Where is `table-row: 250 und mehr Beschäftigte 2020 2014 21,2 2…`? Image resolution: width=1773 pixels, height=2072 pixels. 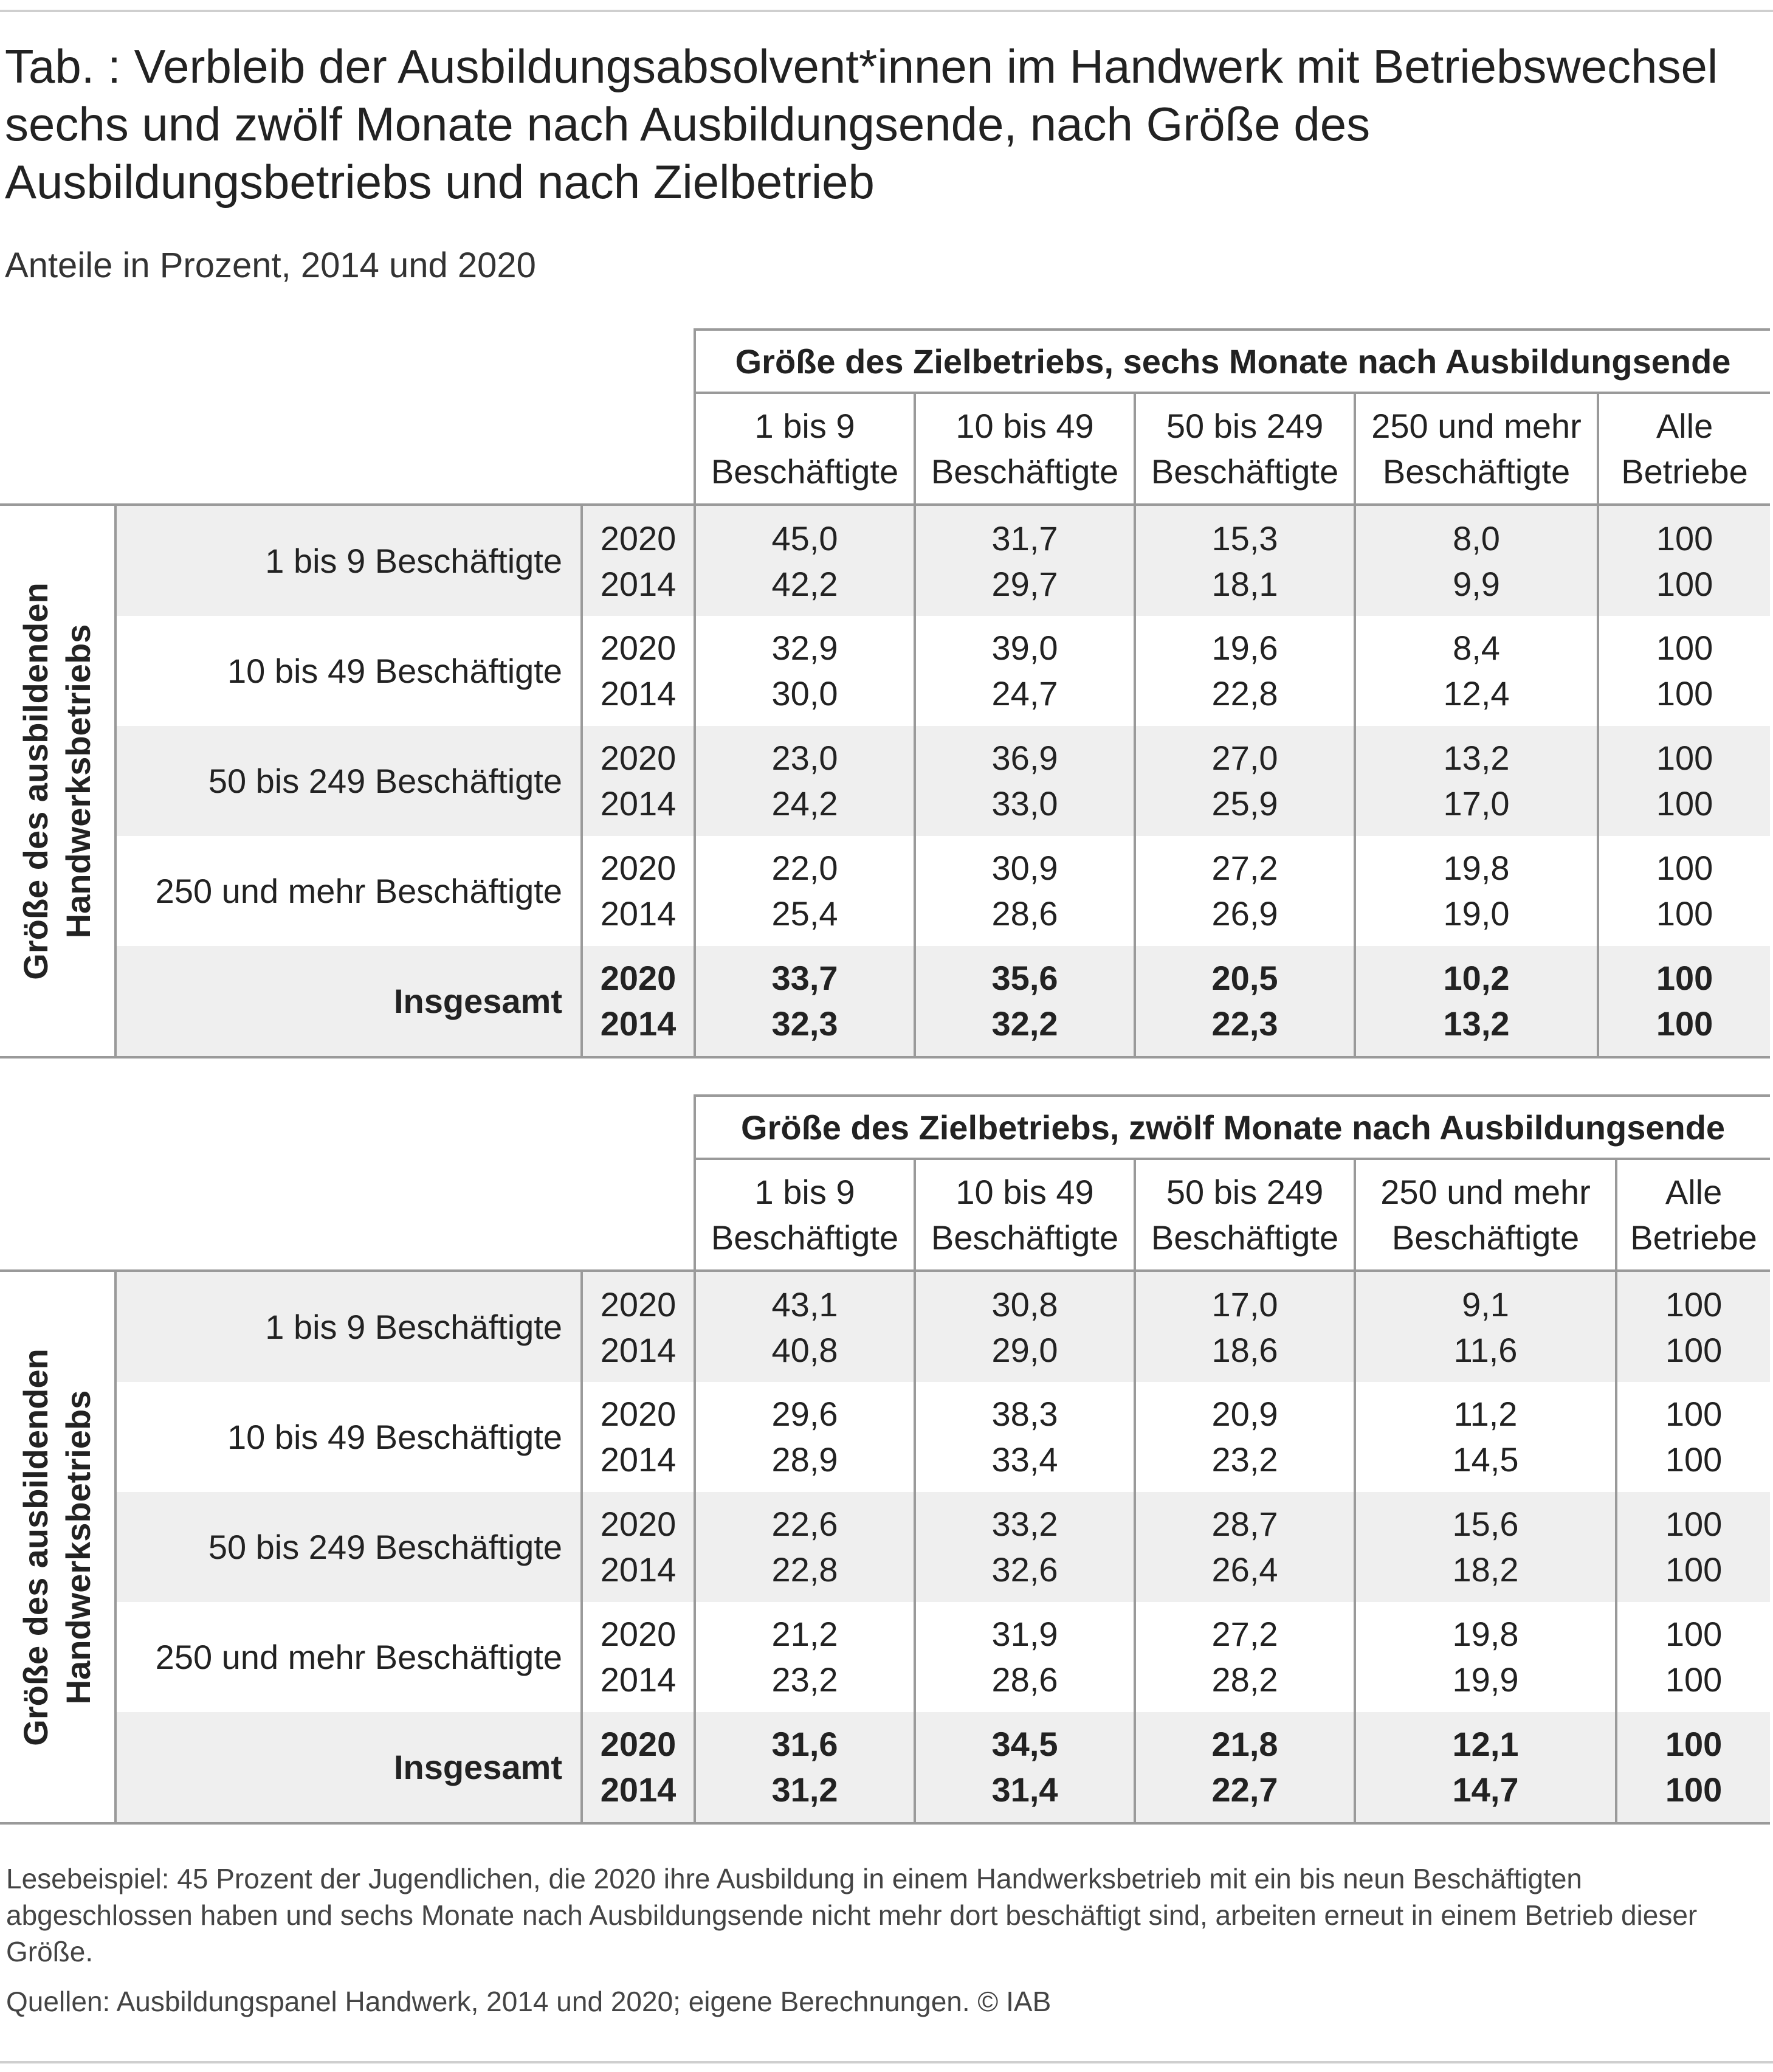 table-row: 250 und mehr Beschäftigte 2020 2014 21,2 2… is located at coordinates (885, 1656).